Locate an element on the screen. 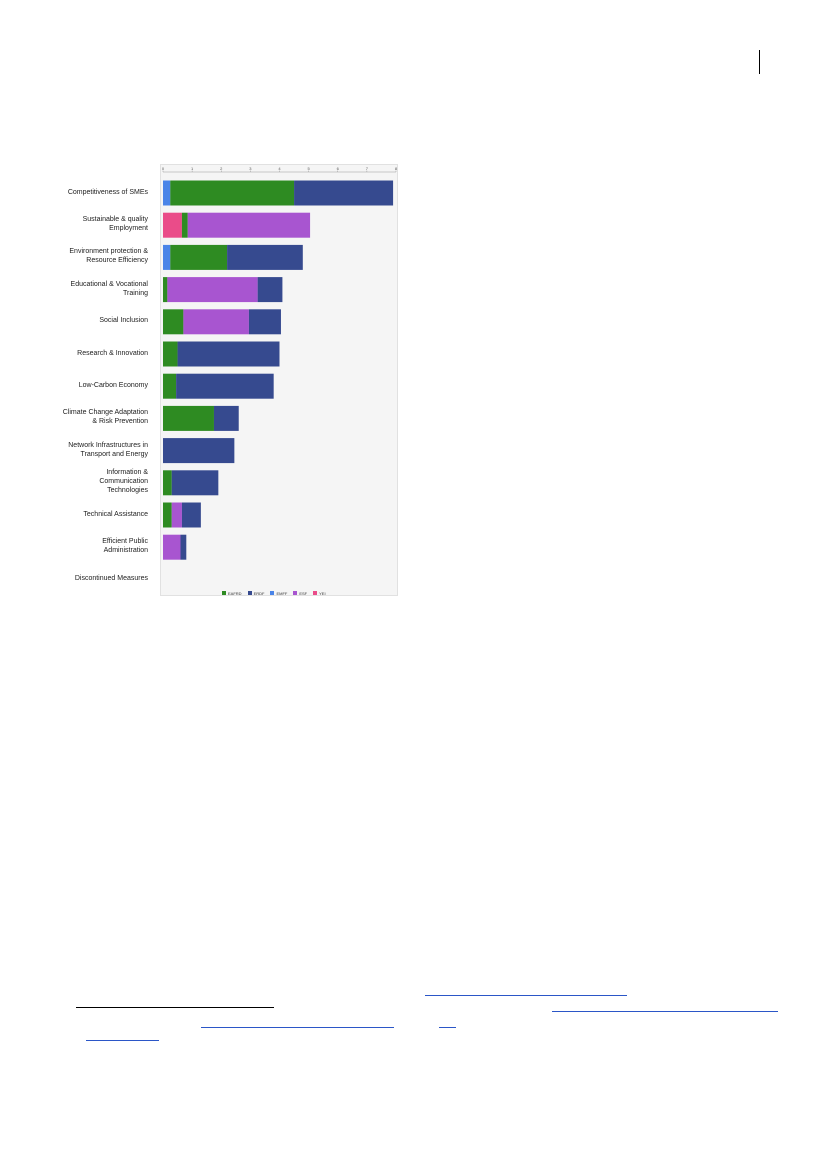  category-label: Technical Assistance is located at coordinates (115, 514).